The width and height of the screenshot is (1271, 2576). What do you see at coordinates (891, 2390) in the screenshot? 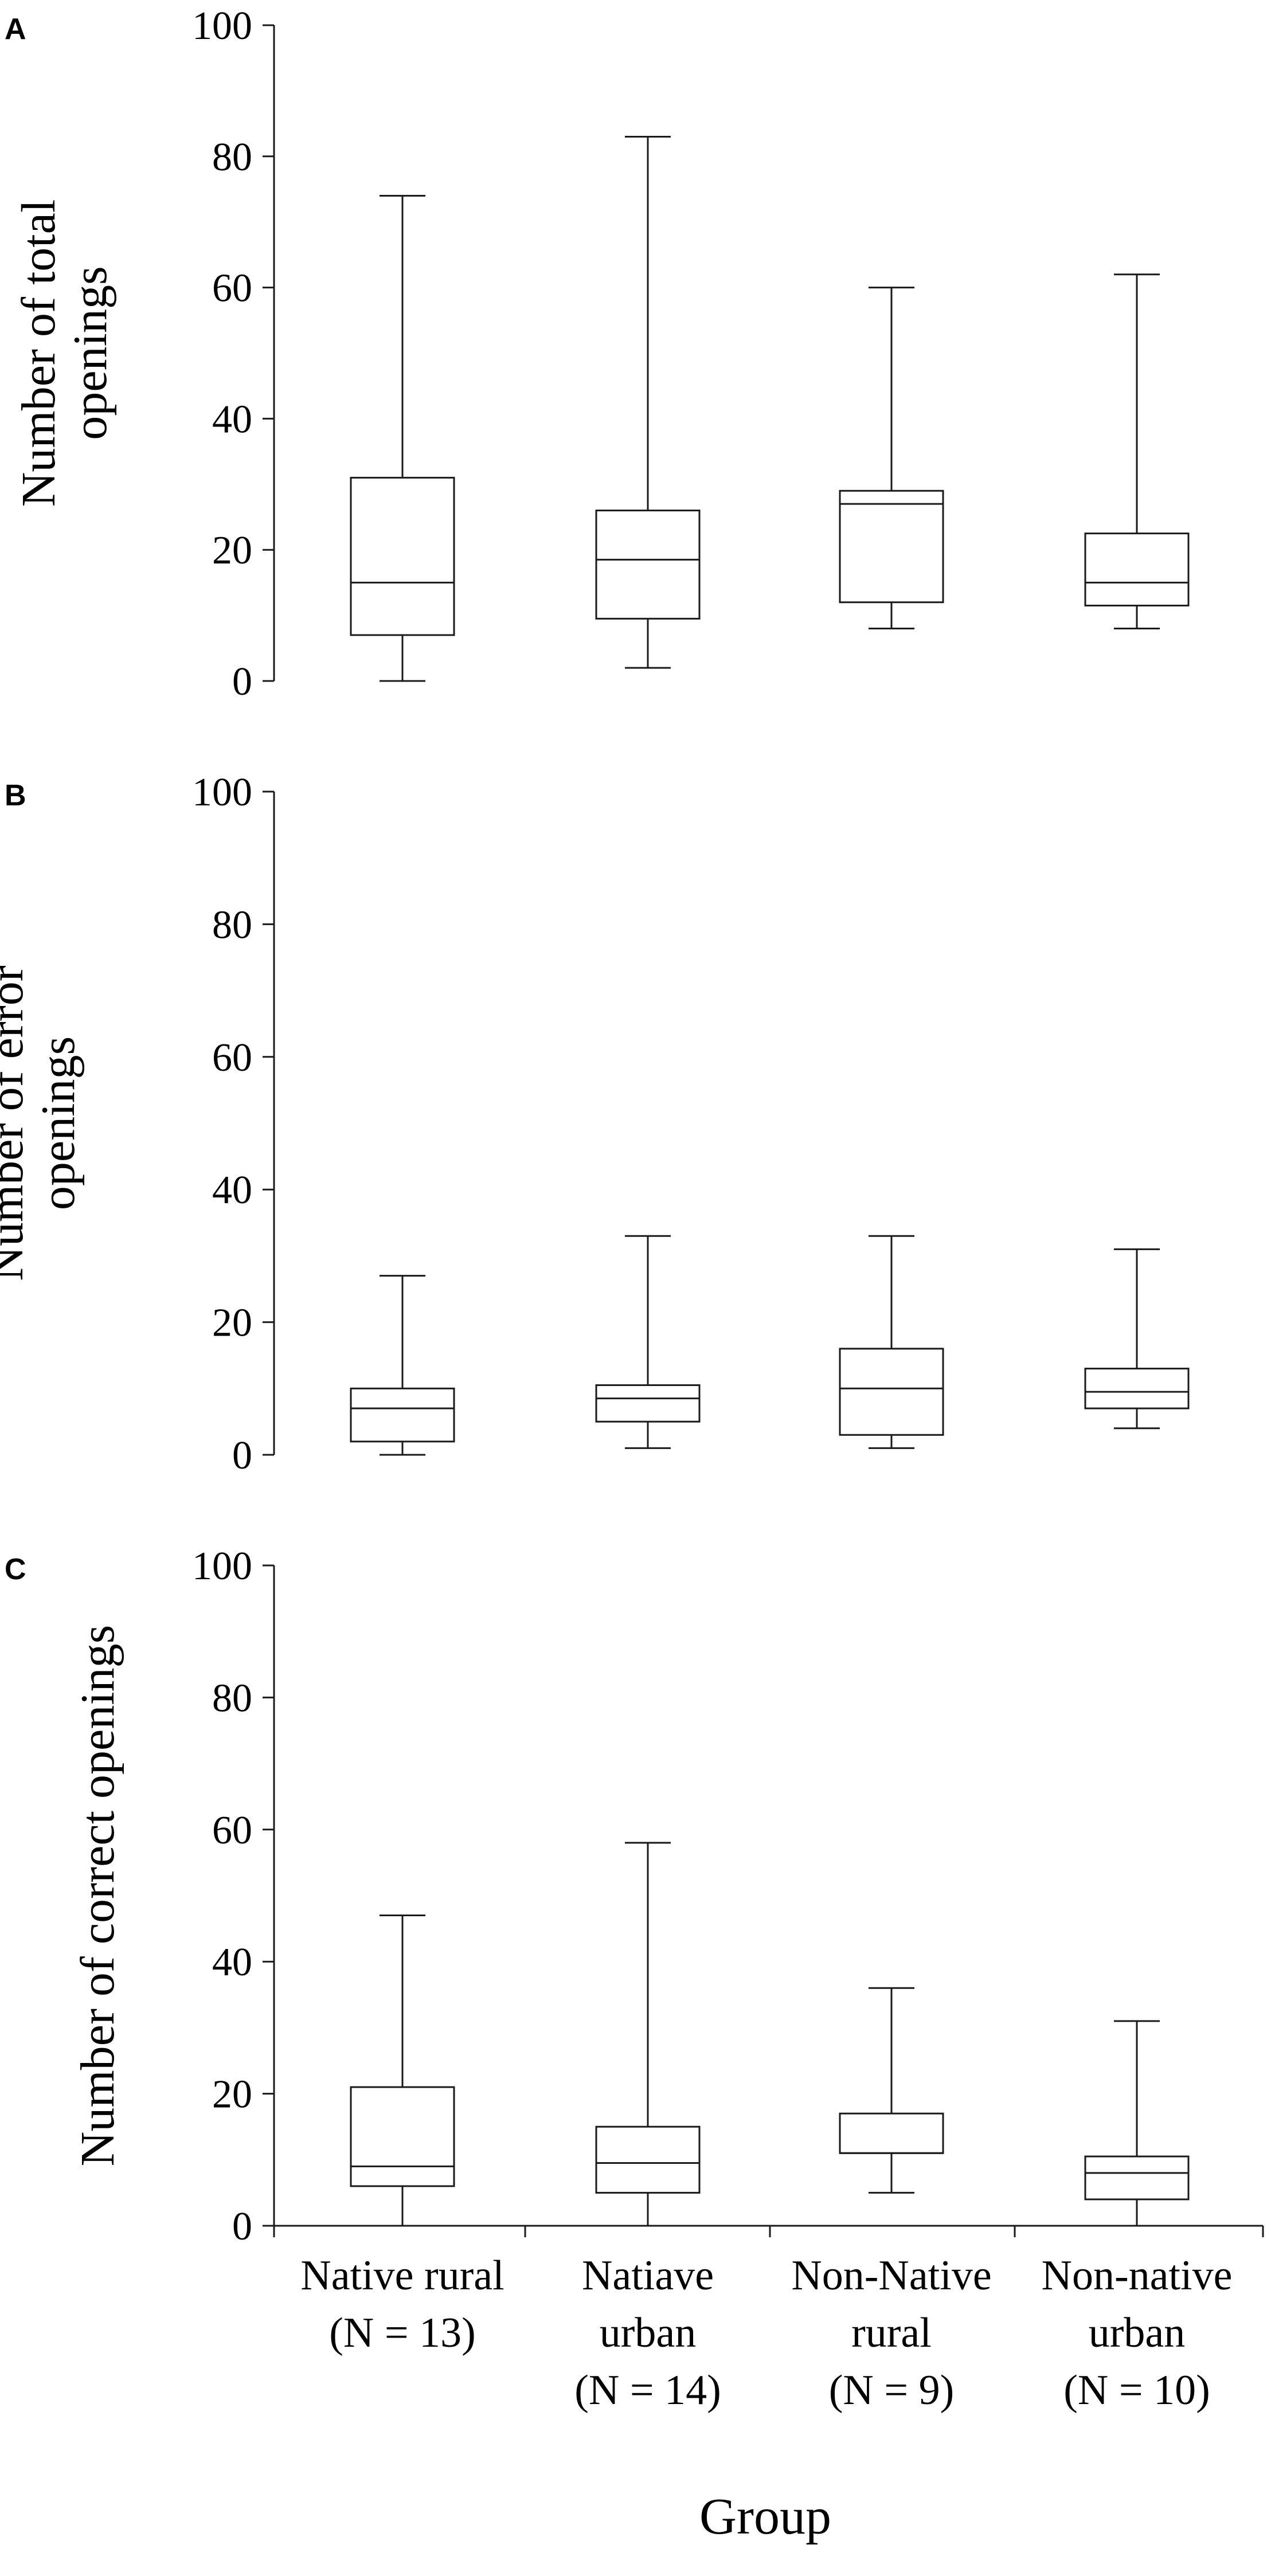
I see `x-category-label: (N = 9)` at bounding box center [891, 2390].